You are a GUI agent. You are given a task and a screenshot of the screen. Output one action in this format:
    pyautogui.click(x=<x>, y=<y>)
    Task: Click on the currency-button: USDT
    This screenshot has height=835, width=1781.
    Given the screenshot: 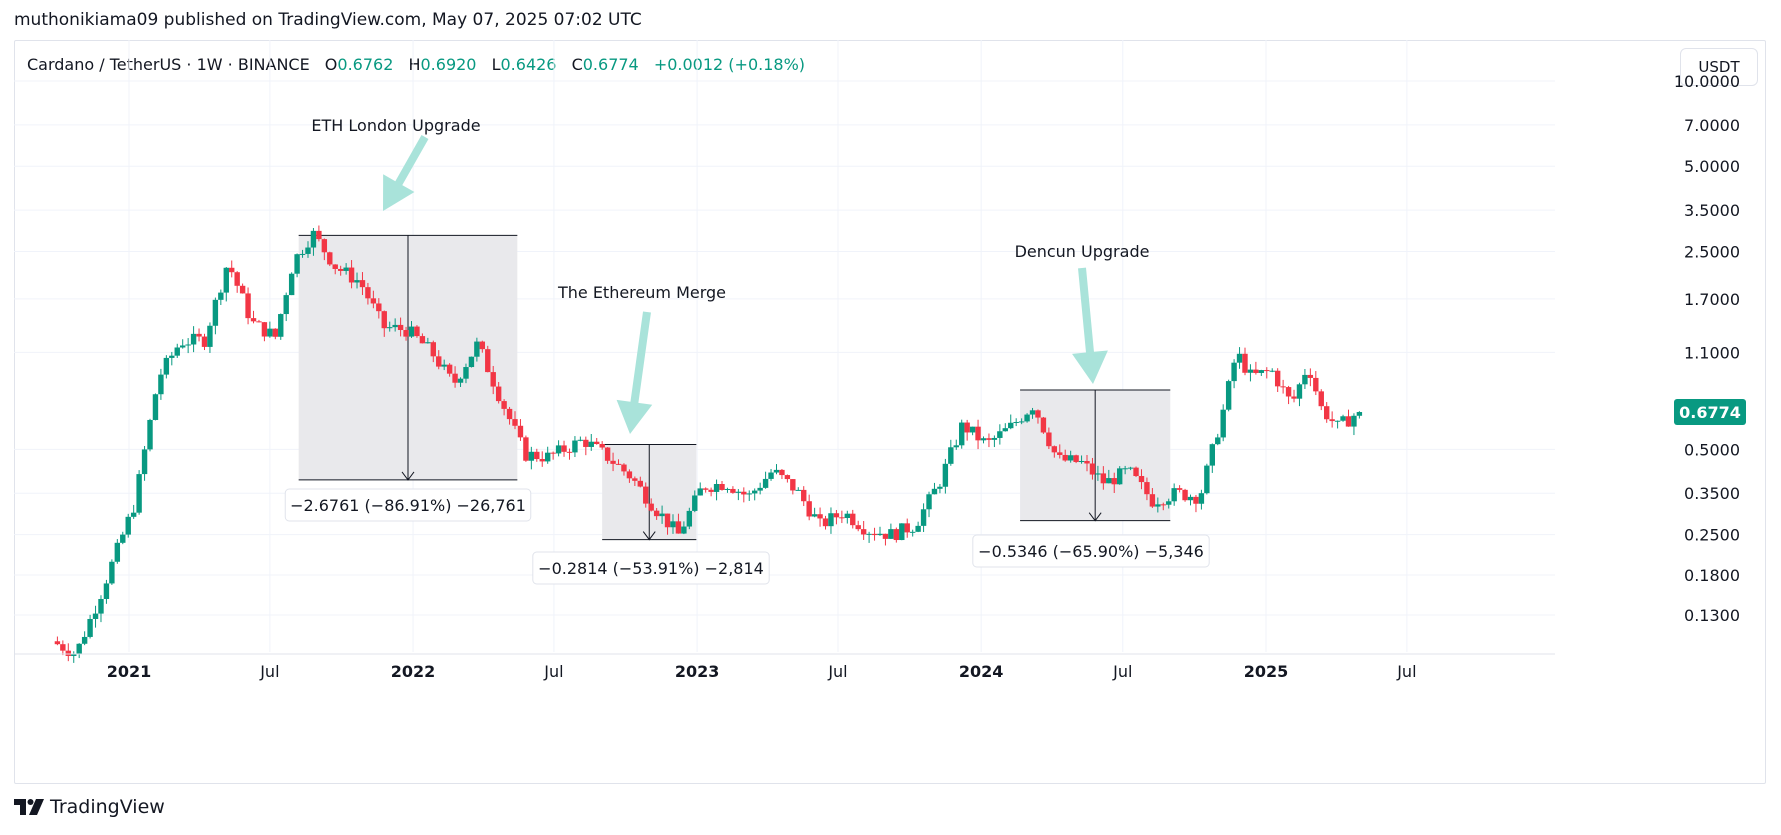 What is the action you would take?
    pyautogui.click(x=1719, y=67)
    